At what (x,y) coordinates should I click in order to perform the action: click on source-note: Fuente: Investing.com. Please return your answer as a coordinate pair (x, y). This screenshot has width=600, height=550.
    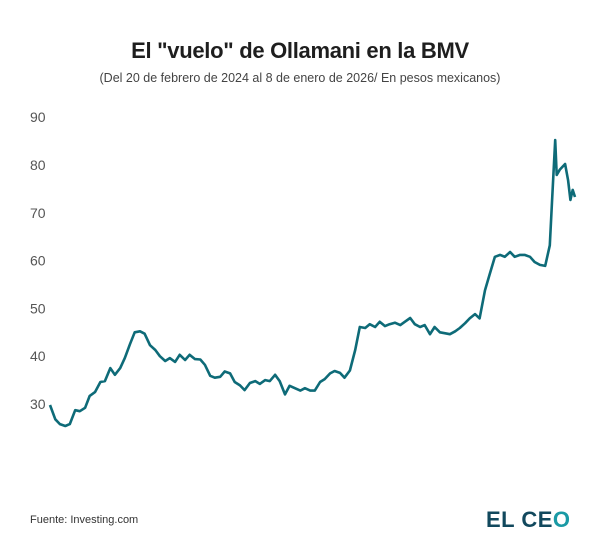
    Looking at the image, I should click on (84, 520).